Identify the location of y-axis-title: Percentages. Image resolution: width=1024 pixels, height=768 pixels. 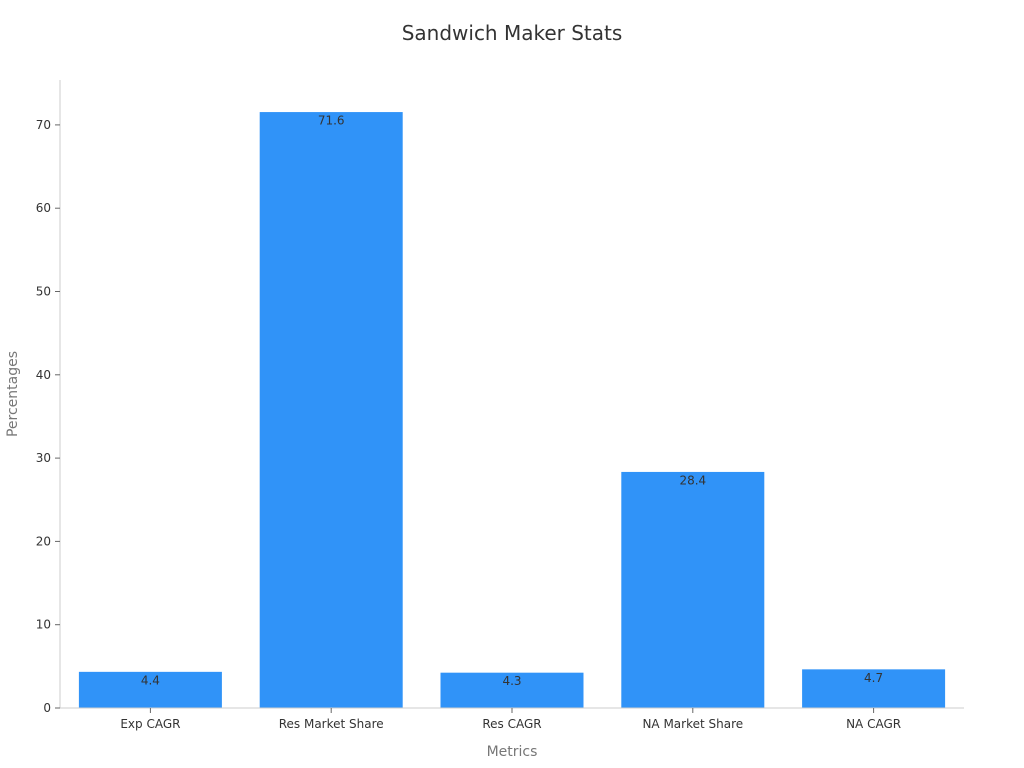
(13, 394).